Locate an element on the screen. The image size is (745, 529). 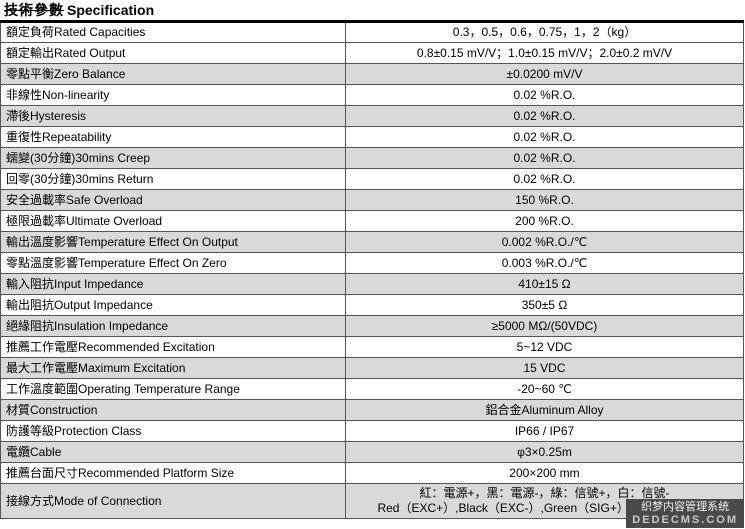
spec-value: IP66 / IP67 is located at coordinates (544, 430).